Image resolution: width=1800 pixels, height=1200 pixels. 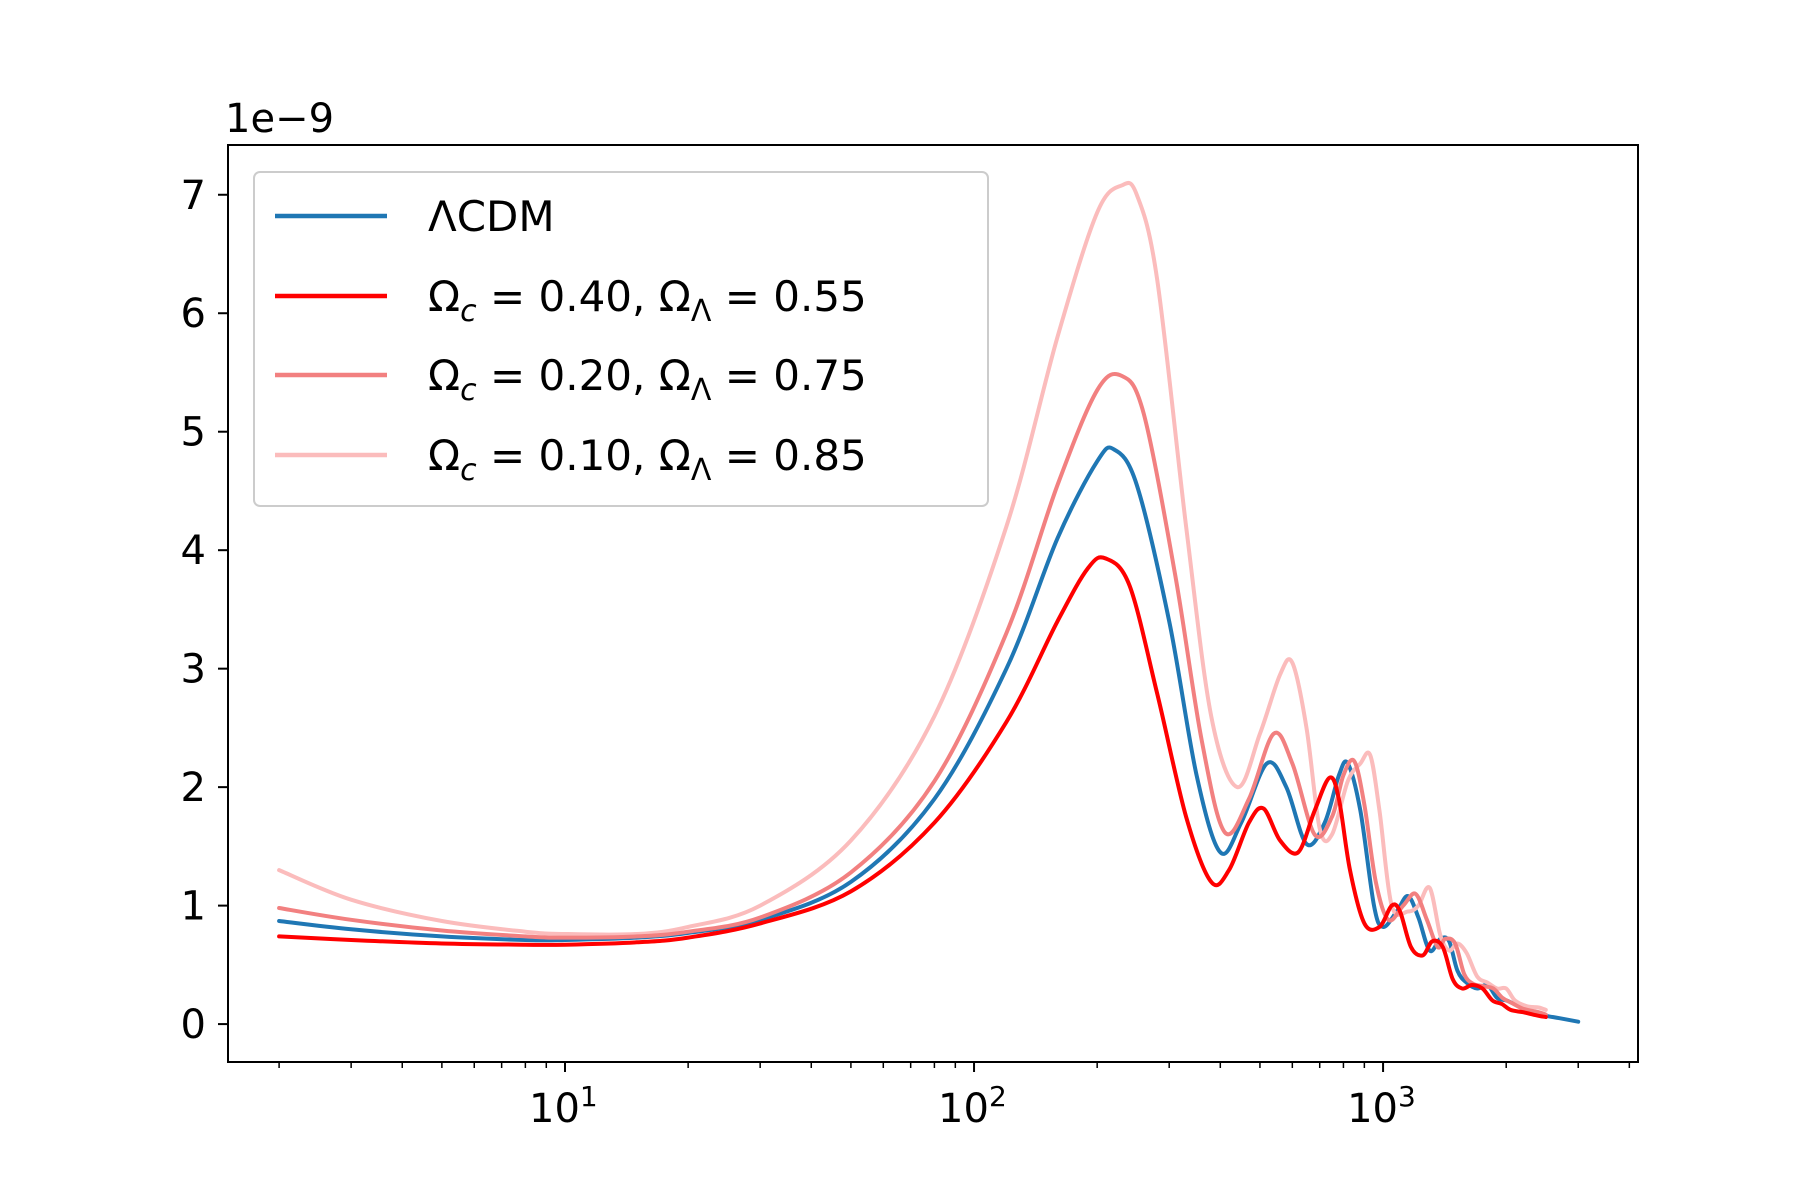 What do you see at coordinates (647, 379) in the screenshot?
I see `legend-label: Ωc = 0.20, ΩΛ = 0.75` at bounding box center [647, 379].